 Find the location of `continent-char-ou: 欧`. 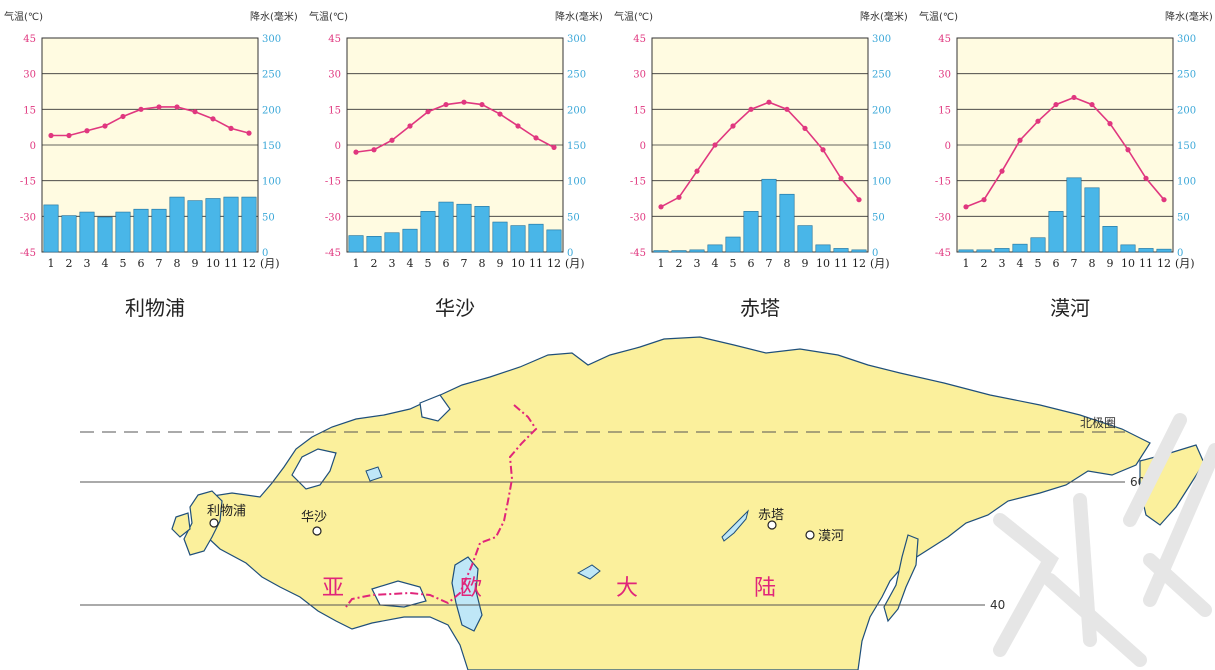

continent-char-ou: 欧 is located at coordinates (471, 588).